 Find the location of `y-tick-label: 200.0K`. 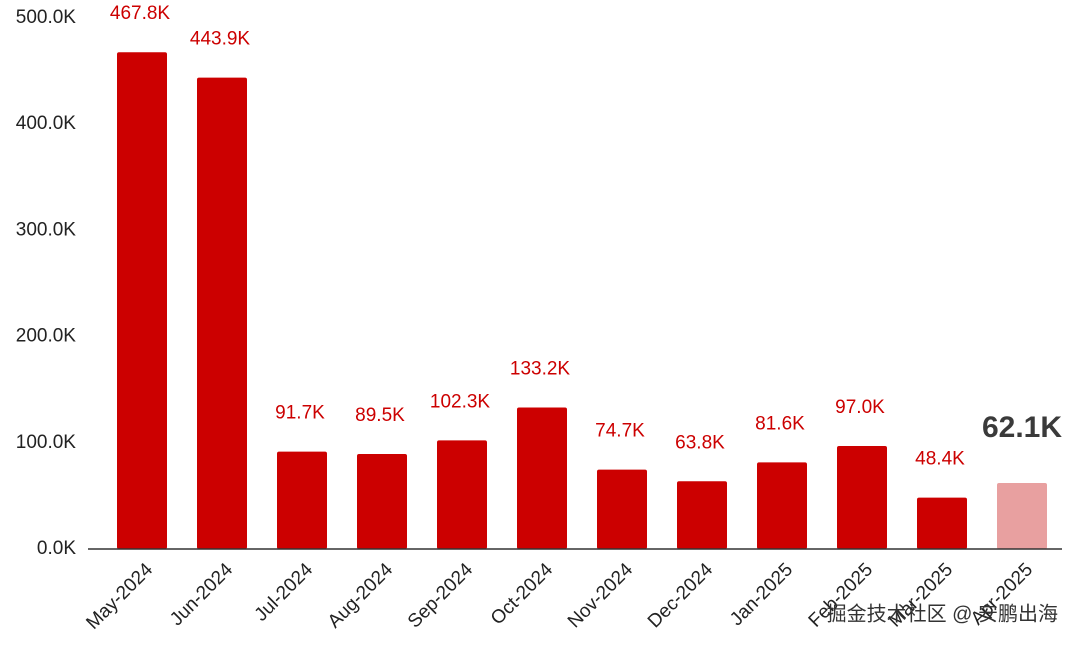

y-tick-label: 200.0K is located at coordinates (46, 336).